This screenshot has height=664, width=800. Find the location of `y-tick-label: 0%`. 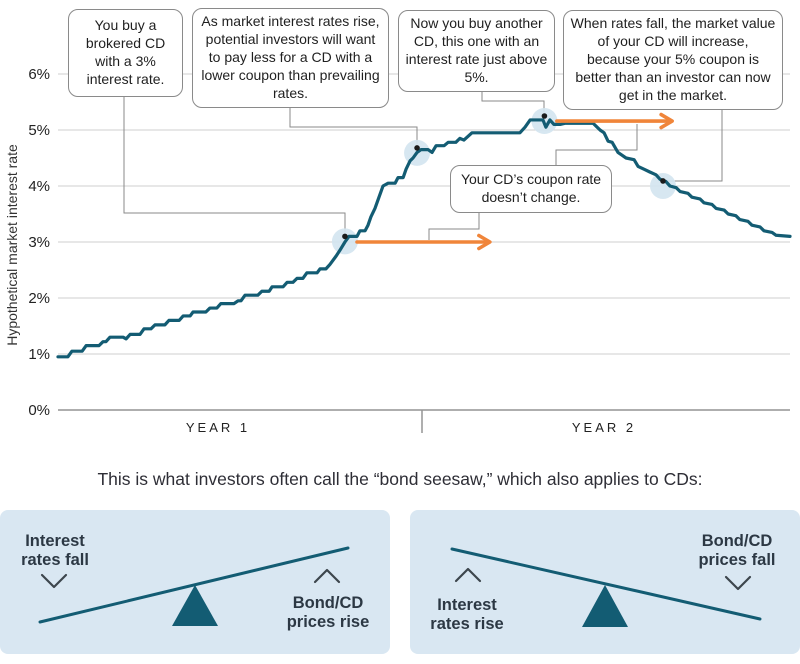

y-tick-label: 0% is located at coordinates (39, 410).